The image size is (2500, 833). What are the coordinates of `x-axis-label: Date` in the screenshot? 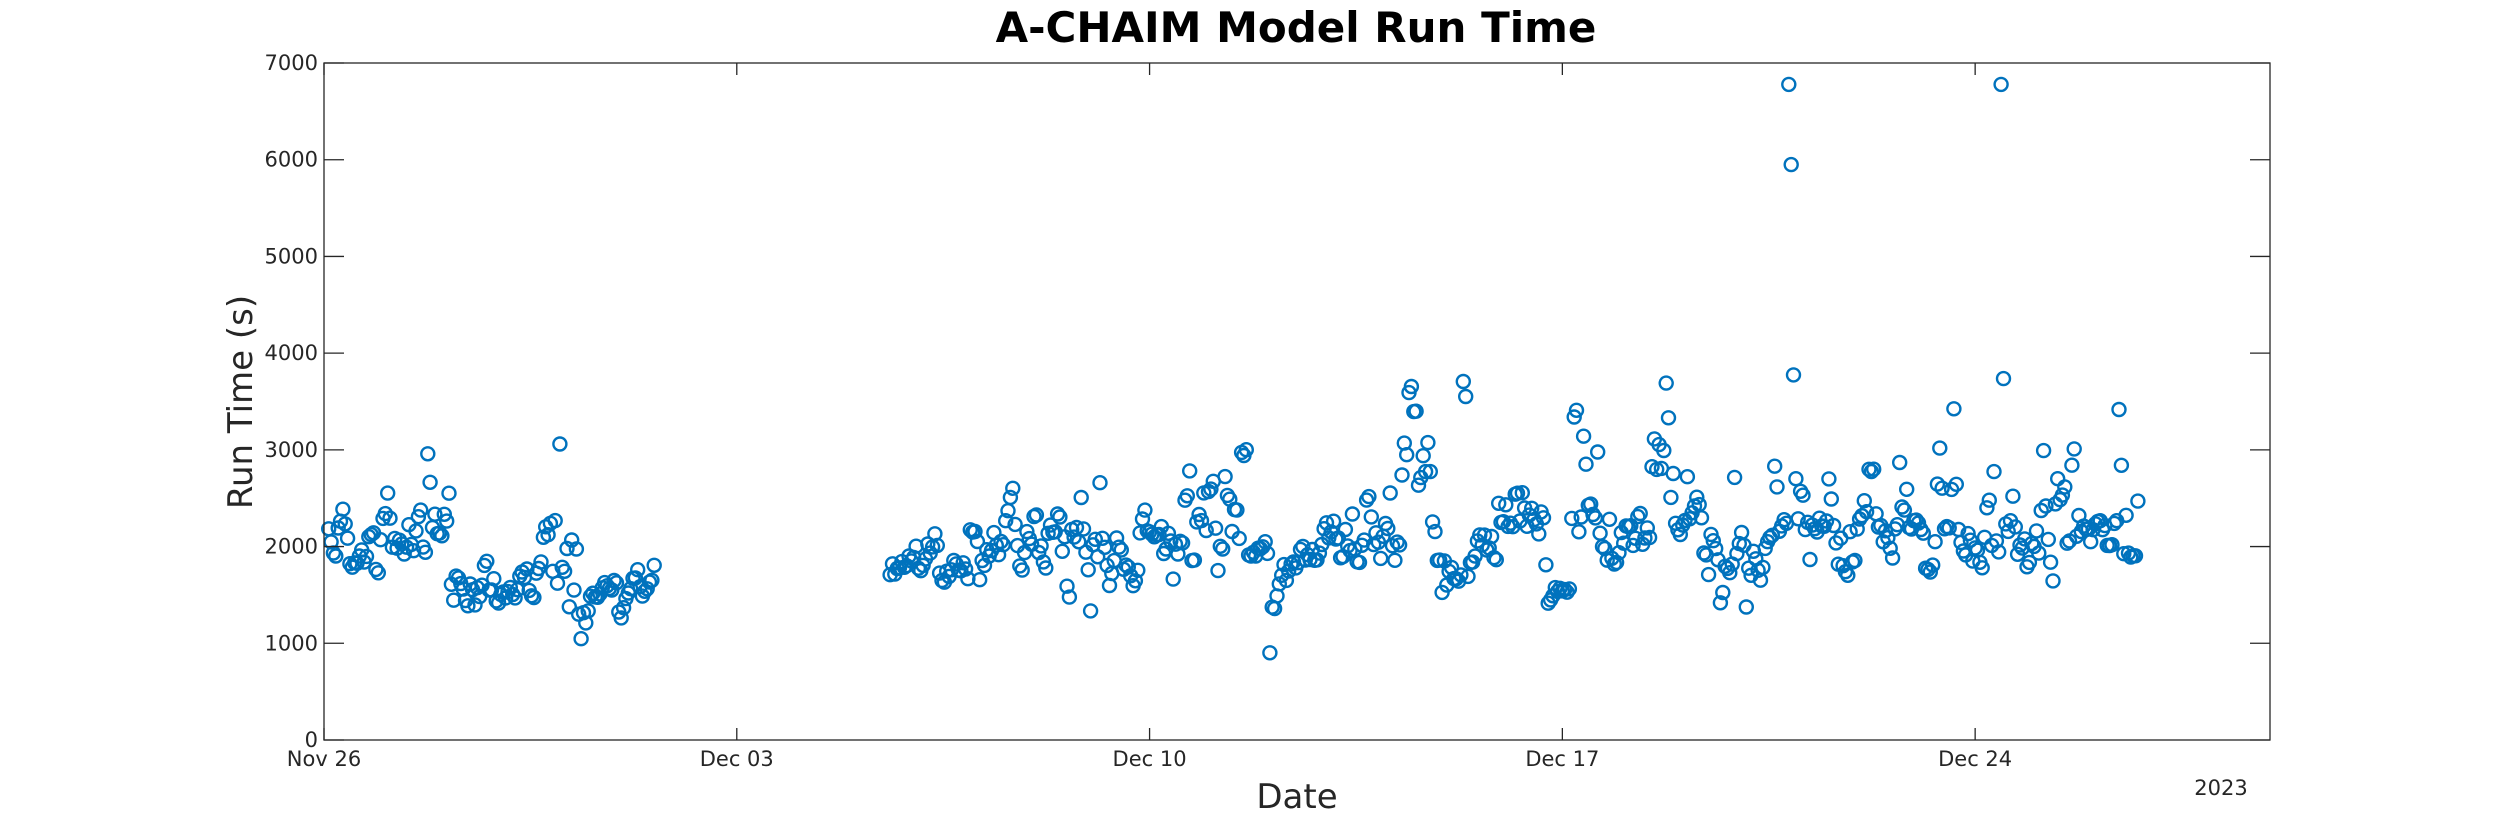 It's located at (1296, 797).